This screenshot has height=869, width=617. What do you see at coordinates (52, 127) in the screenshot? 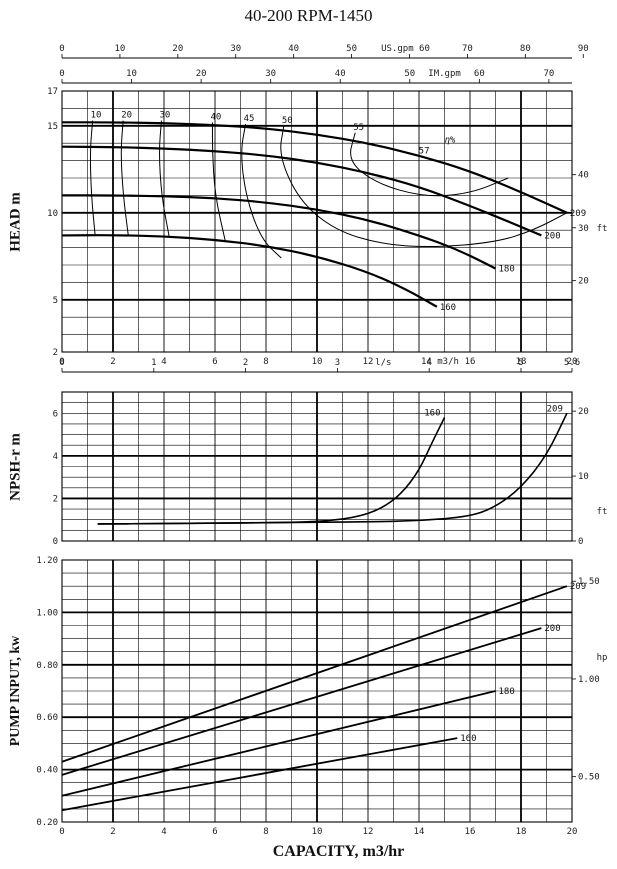
I see `y-tick-label: 15` at bounding box center [52, 127].